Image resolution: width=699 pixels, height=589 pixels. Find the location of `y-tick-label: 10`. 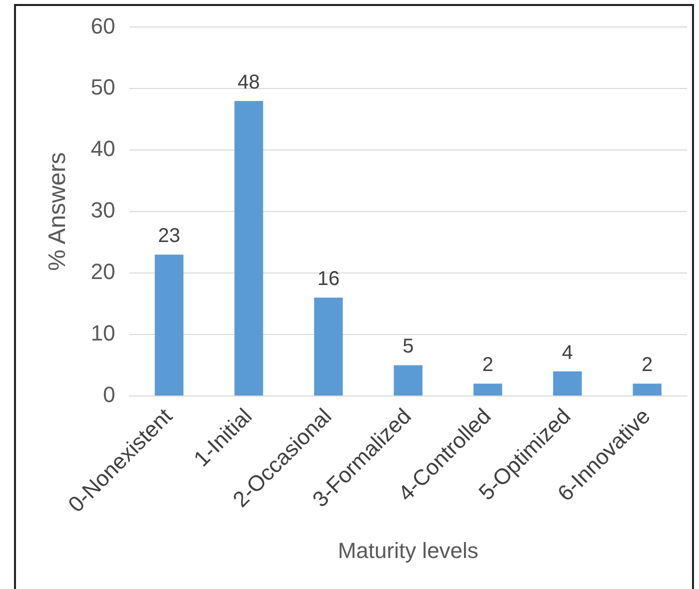

y-tick-label: 10 is located at coordinates (103, 333).